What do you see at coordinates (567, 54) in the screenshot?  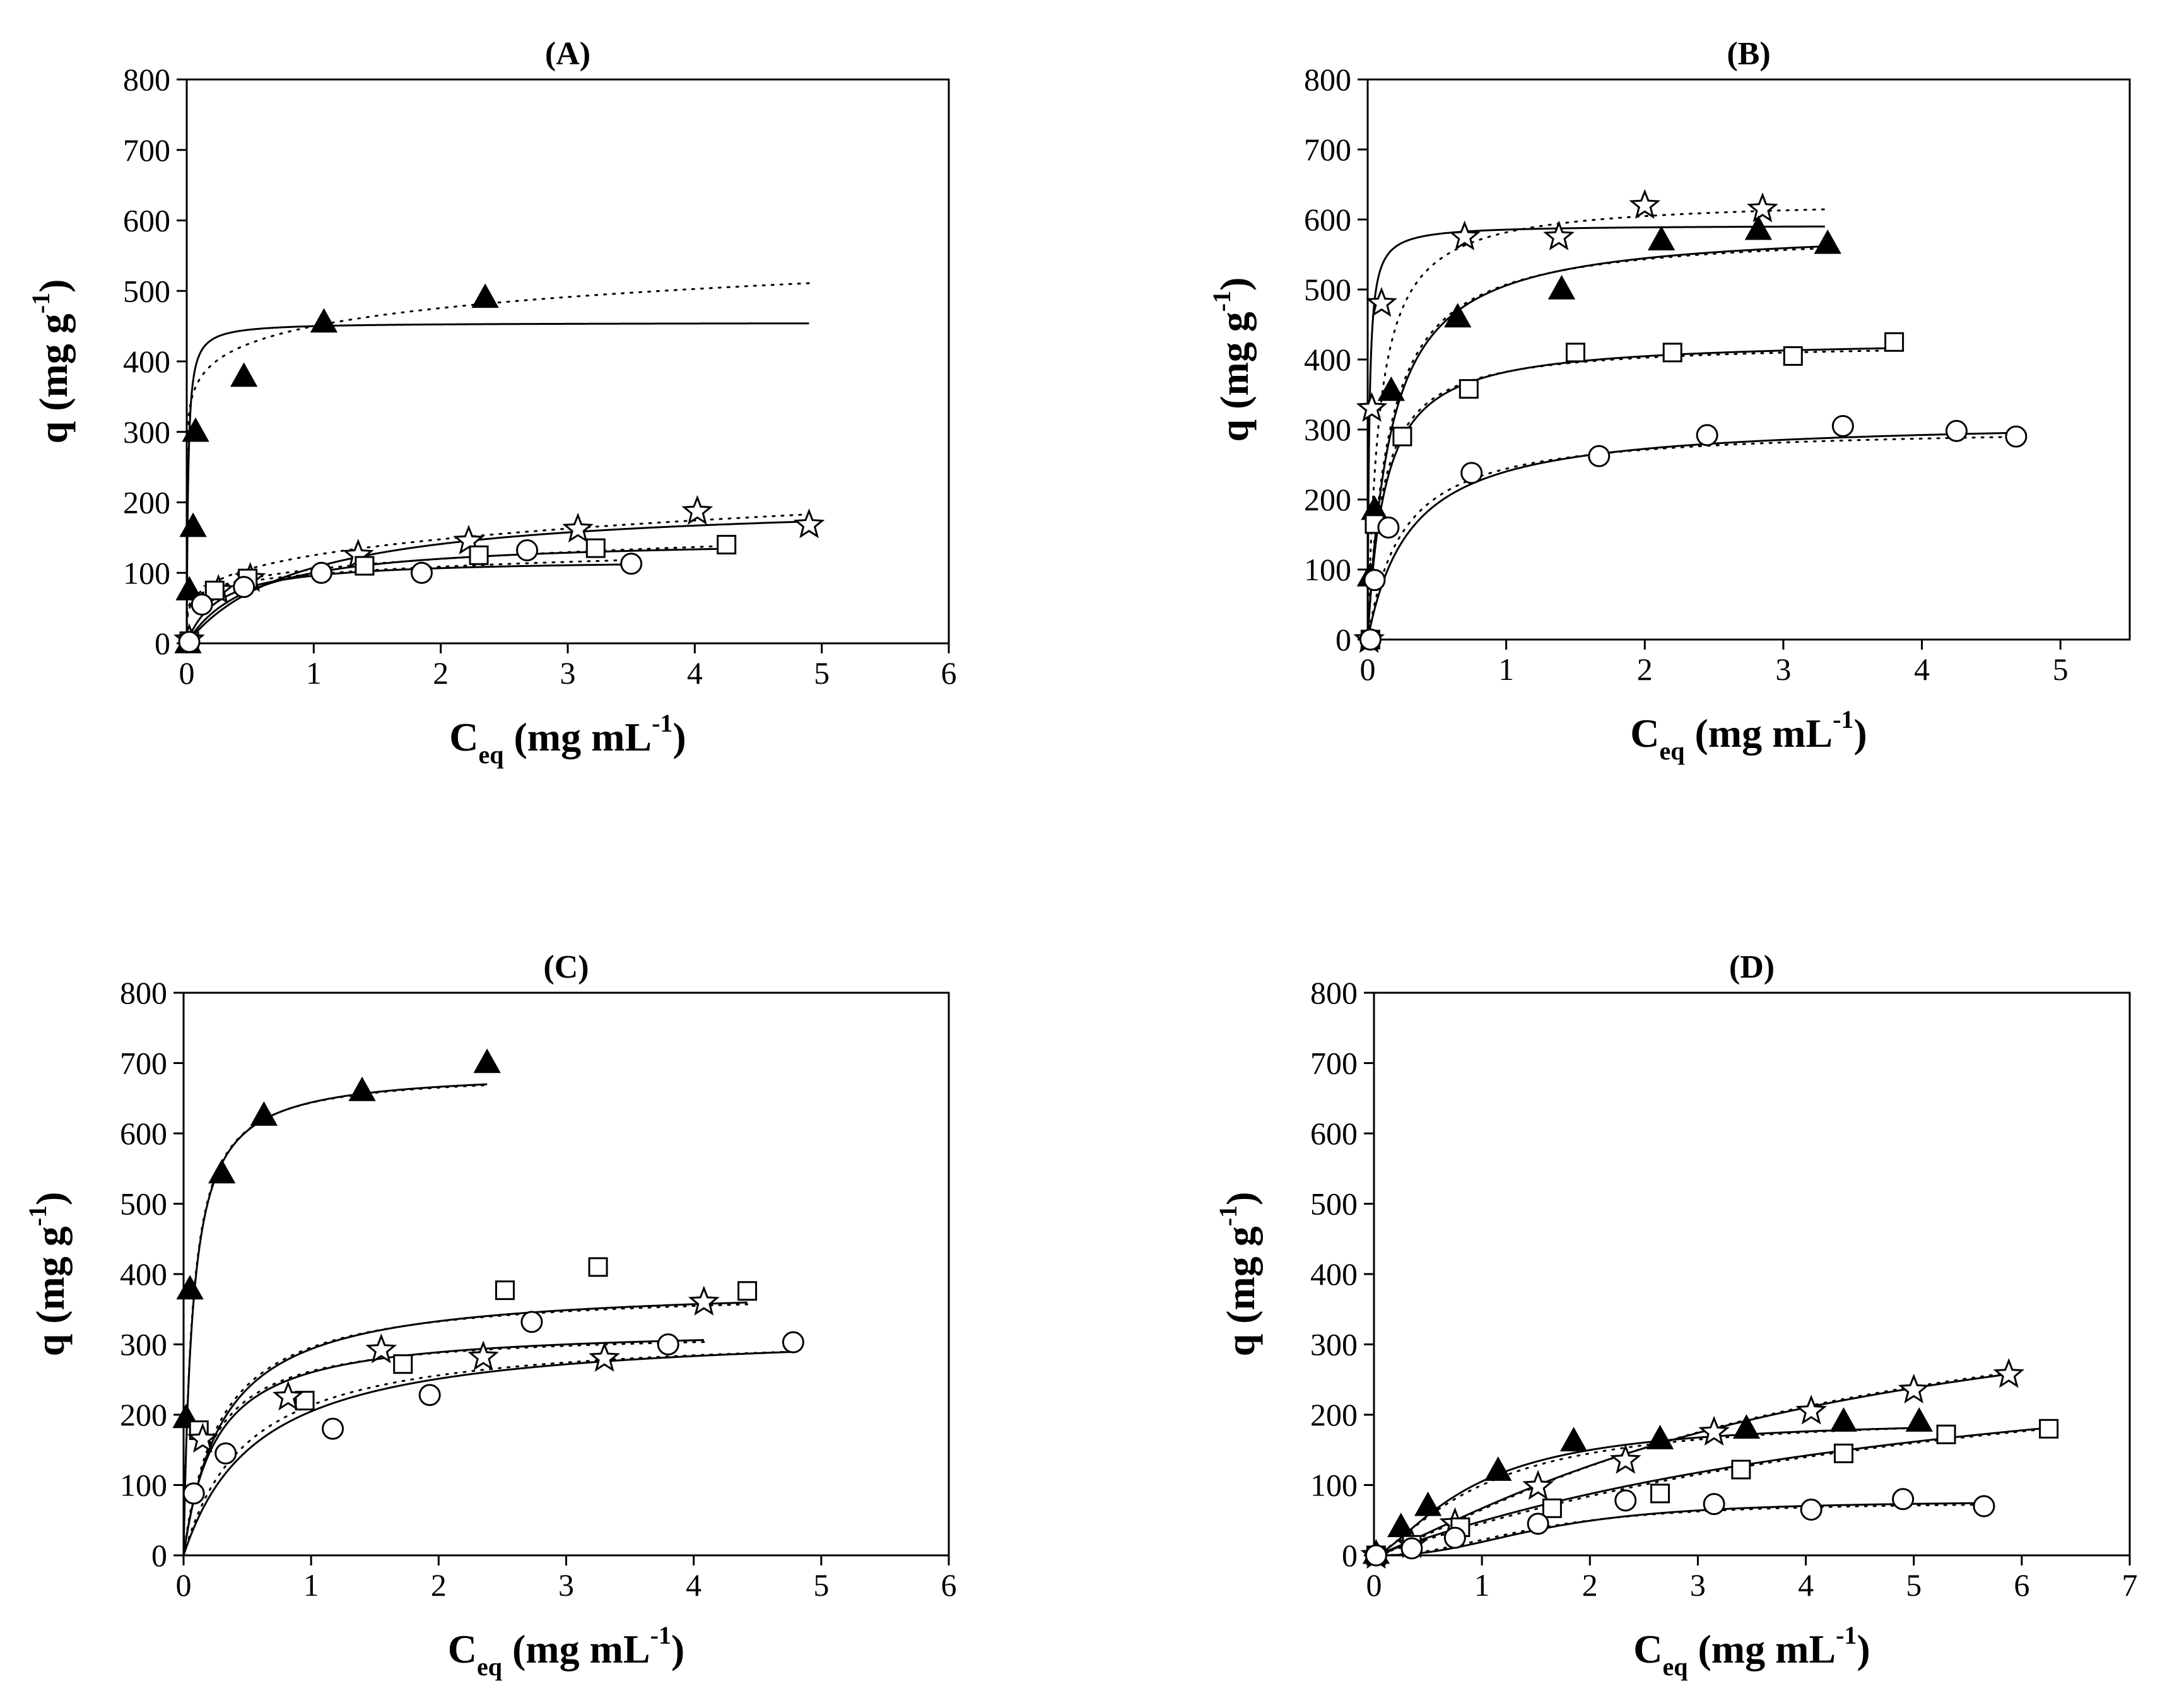 I see `panel-a-title: (A)` at bounding box center [567, 54].